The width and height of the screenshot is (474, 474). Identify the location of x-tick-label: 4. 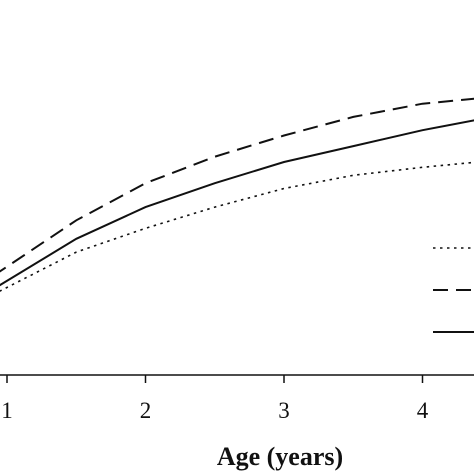
(423, 410).